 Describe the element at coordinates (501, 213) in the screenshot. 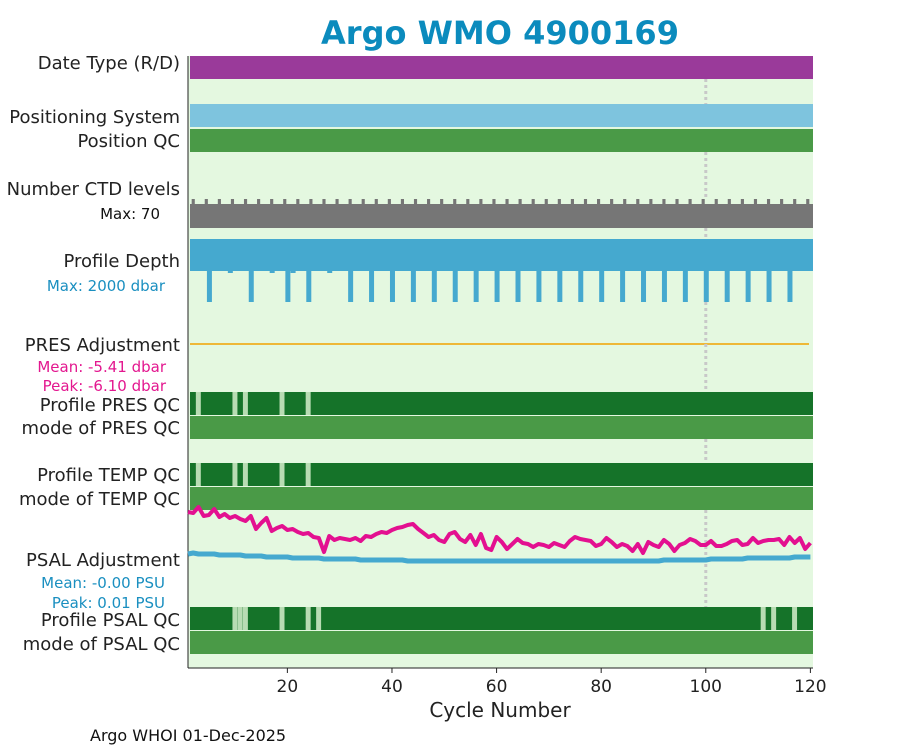

I see `ctd-levels-bars` at that location.